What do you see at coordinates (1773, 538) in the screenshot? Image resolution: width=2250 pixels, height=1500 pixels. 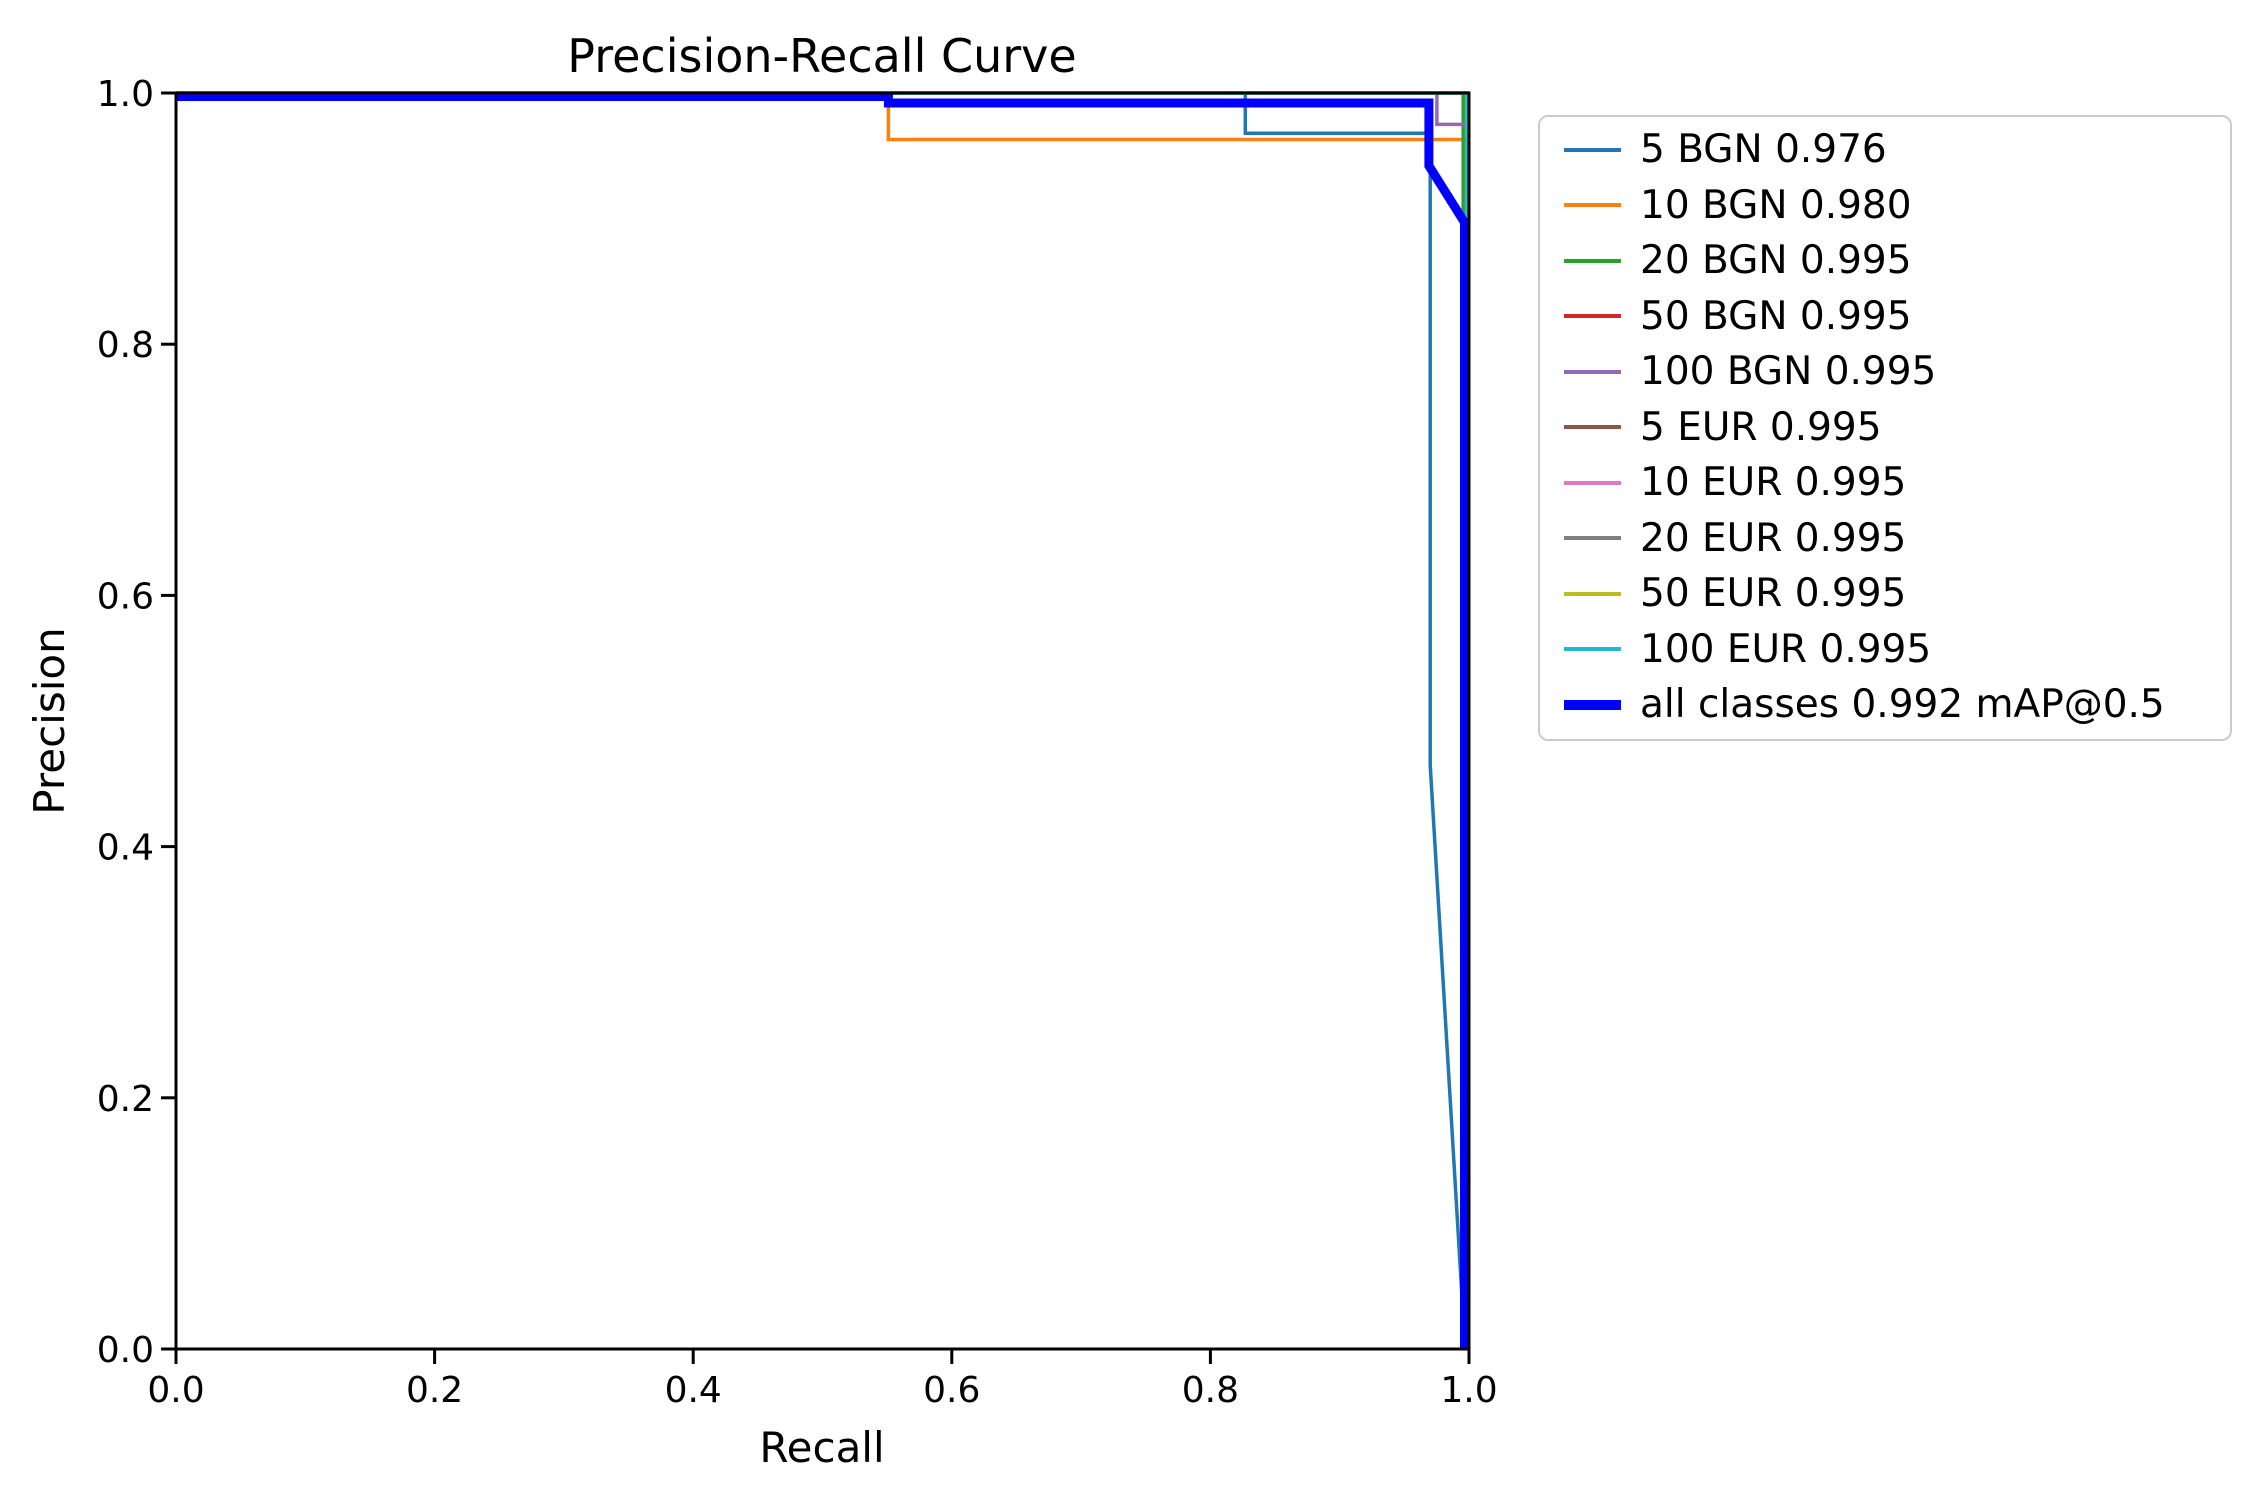 I see `legend-label: 20 EUR 0.995` at bounding box center [1773, 538].